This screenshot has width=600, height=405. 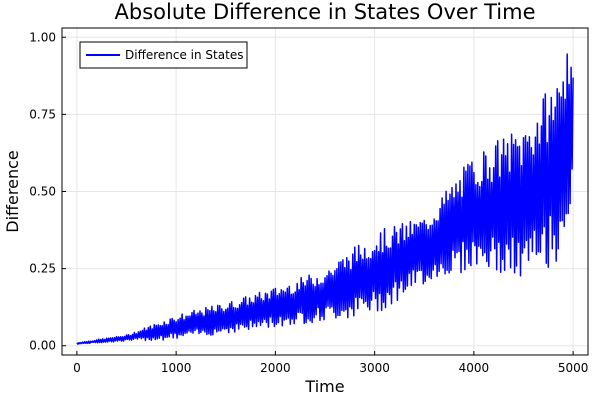 What do you see at coordinates (42, 192) in the screenshot?
I see `y-tick-label: 0.50` at bounding box center [42, 192].